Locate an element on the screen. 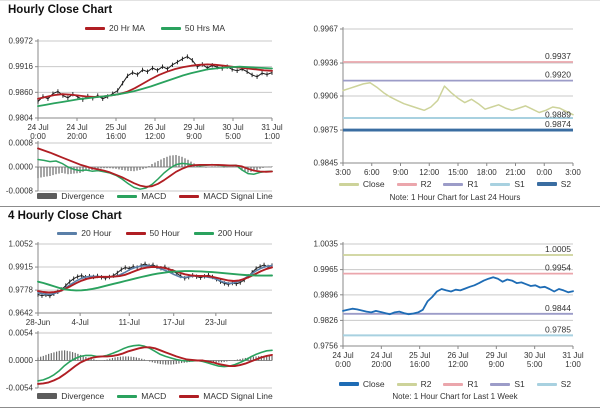 The width and height of the screenshot is (600, 414). legend-item-r2: R2 is located at coordinates (413, 184).